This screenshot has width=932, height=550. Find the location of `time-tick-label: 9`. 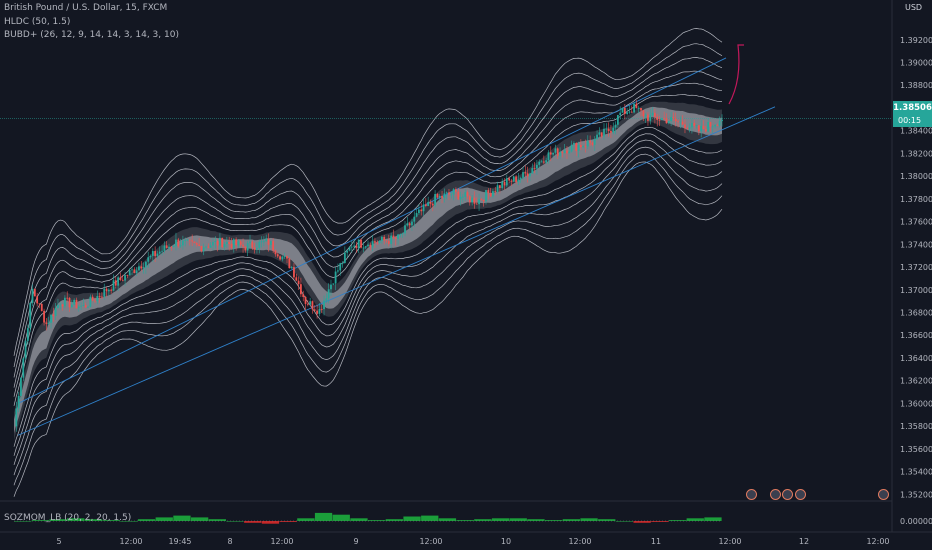

time-tick-label: 9 is located at coordinates (355, 541).